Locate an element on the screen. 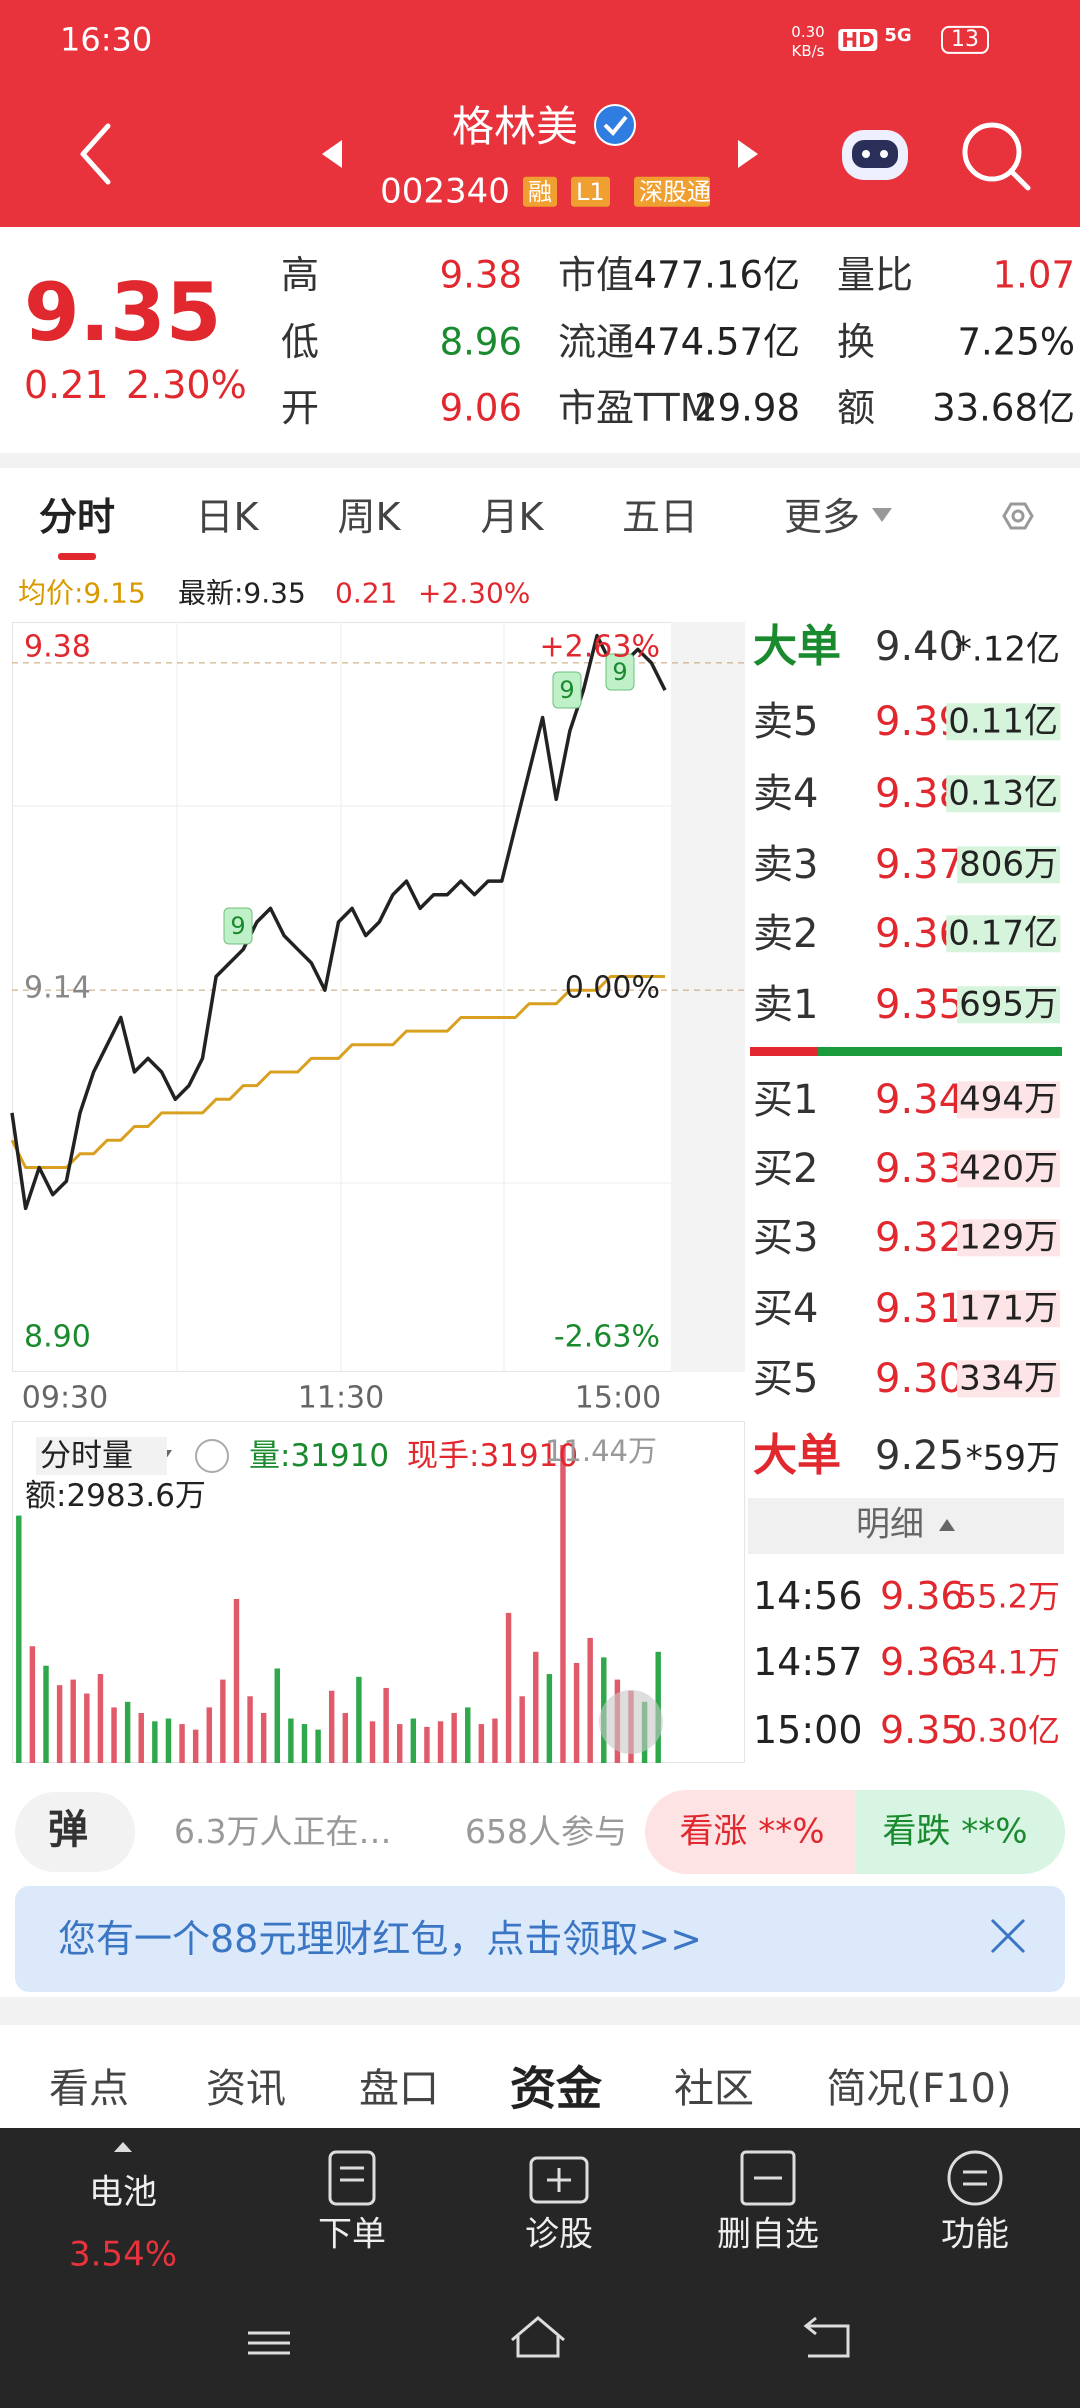  book-label: 卖4 is located at coordinates (786, 794).